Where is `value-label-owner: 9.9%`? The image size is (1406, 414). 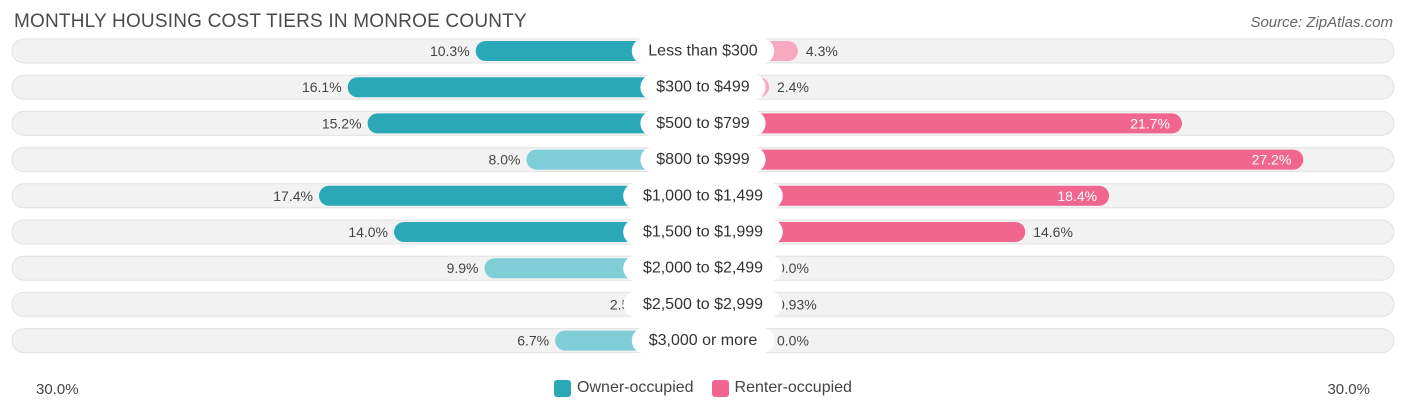
value-label-owner: 9.9% is located at coordinates (463, 268).